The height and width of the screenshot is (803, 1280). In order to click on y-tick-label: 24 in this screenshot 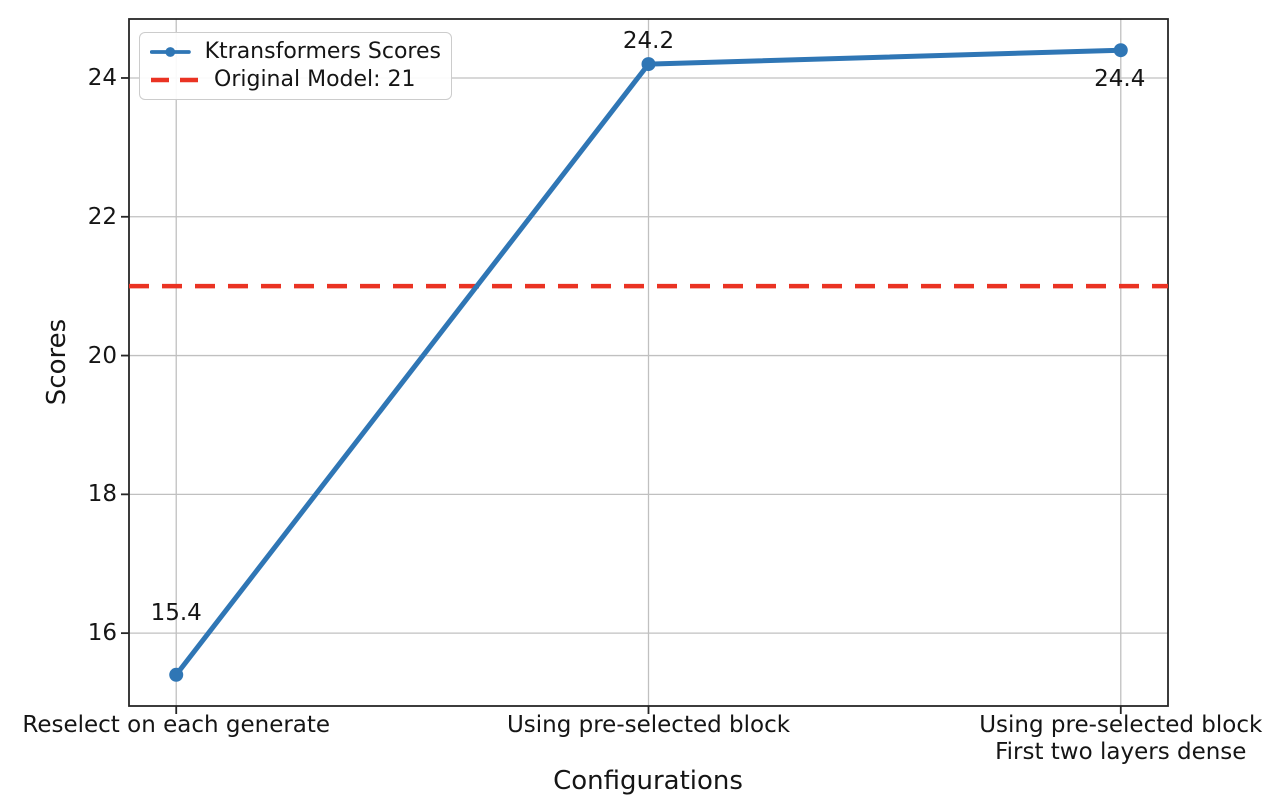, I will do `click(102, 77)`.